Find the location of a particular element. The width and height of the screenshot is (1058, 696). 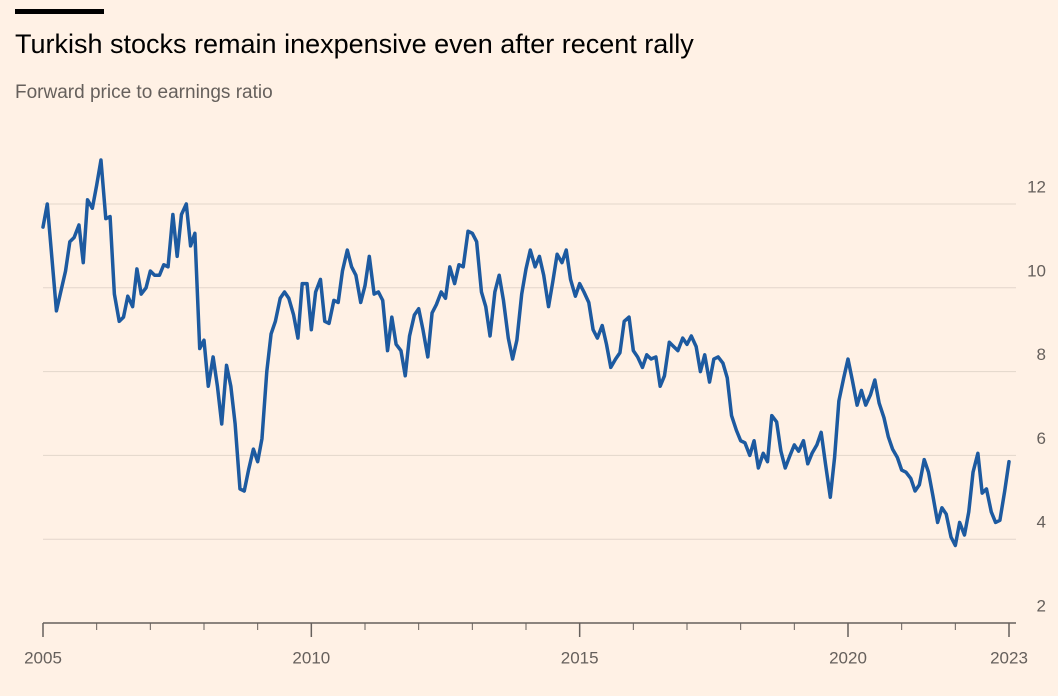

y-tick-label: 2 is located at coordinates (1041, 605).